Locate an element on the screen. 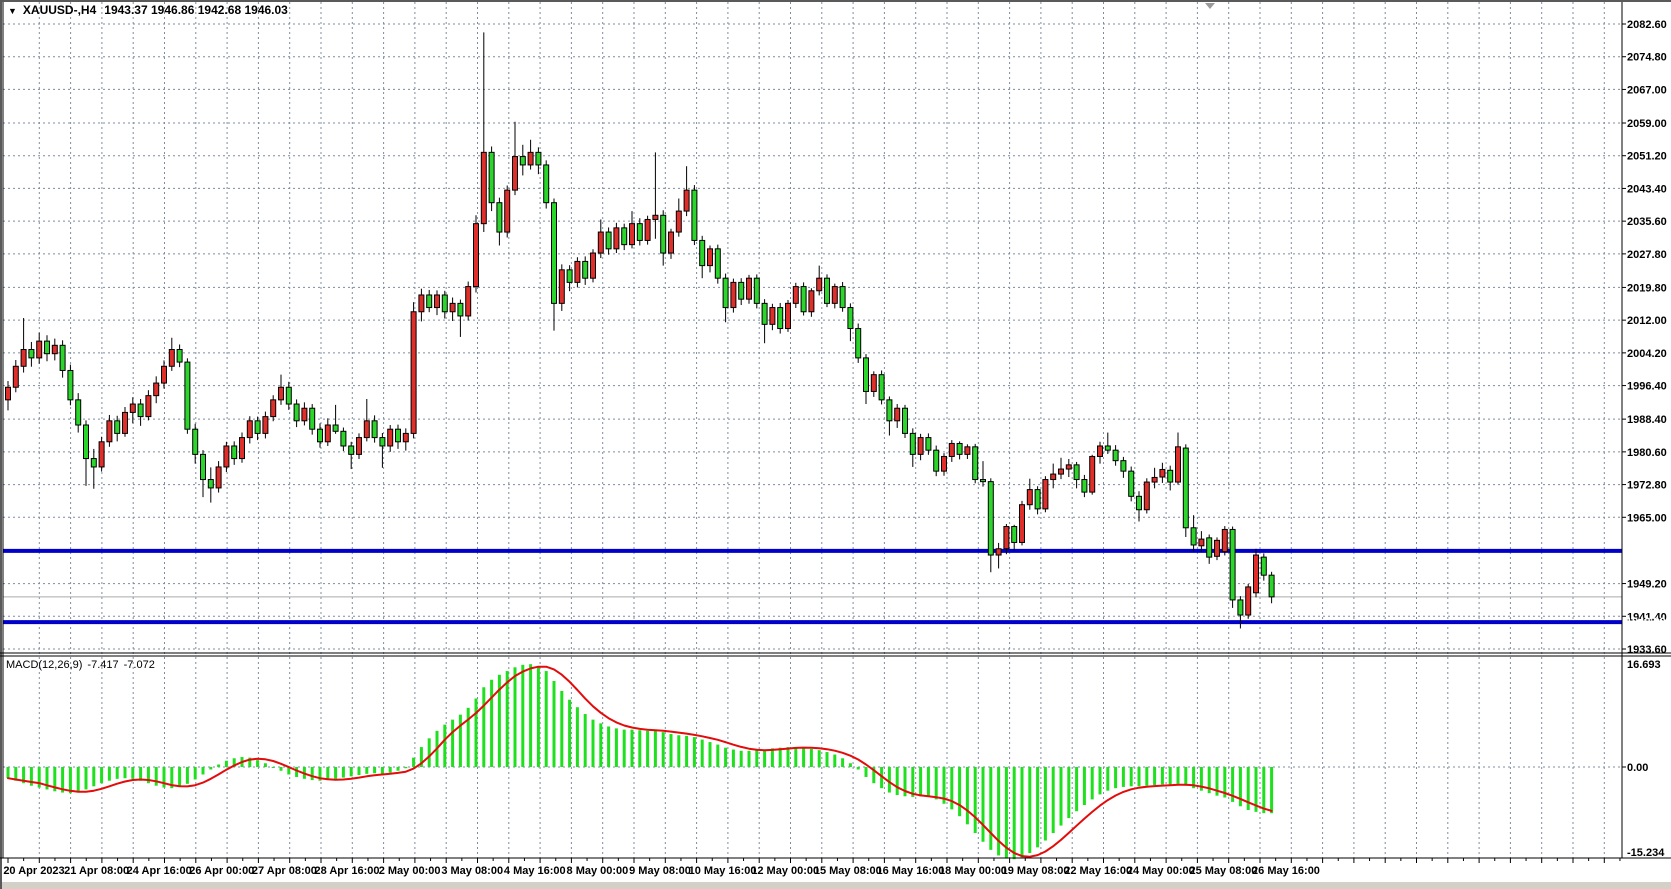  svg-text: 25 May 08:00 is located at coordinates (1223, 871).